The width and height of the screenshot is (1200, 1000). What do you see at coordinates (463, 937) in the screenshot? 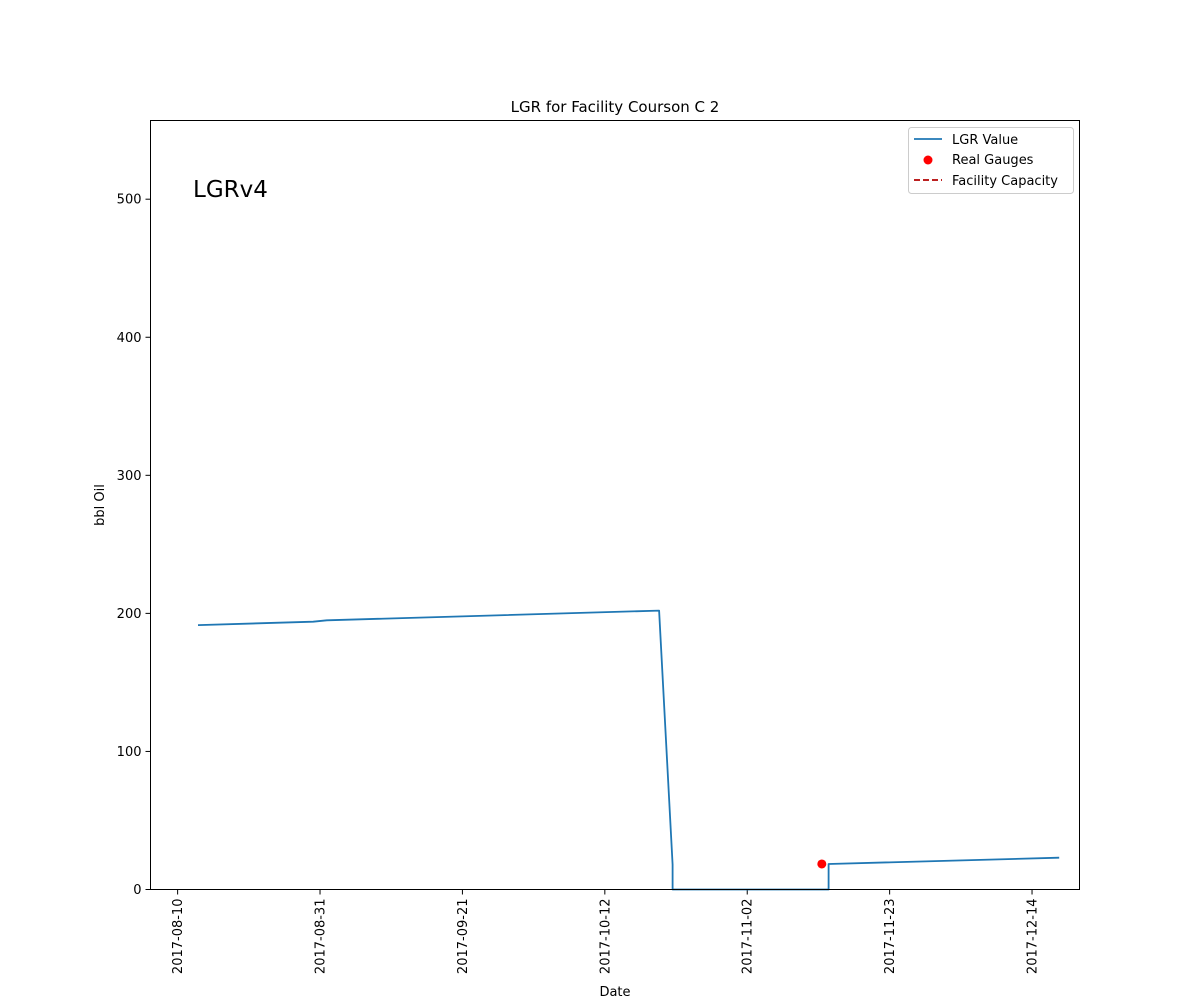
I see `x-tick-label: 2017-09-21` at bounding box center [463, 937].